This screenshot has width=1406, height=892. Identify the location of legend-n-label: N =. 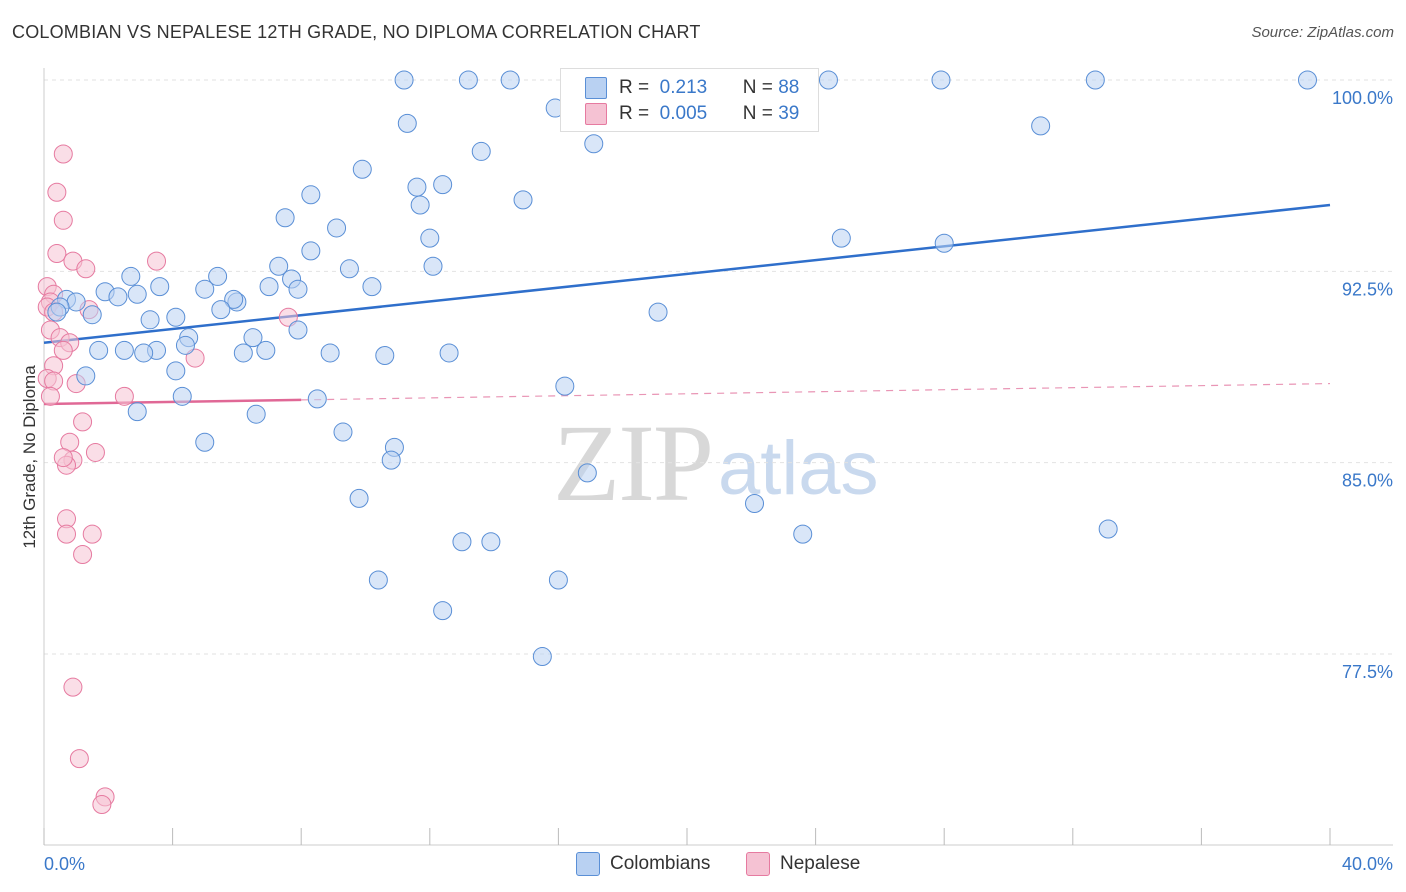
(757, 113).